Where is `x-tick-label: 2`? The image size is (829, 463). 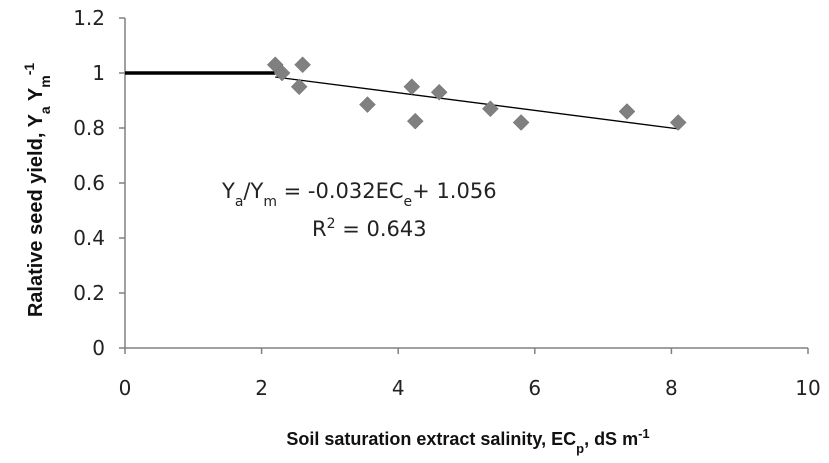
x-tick-label: 2 is located at coordinates (261, 388).